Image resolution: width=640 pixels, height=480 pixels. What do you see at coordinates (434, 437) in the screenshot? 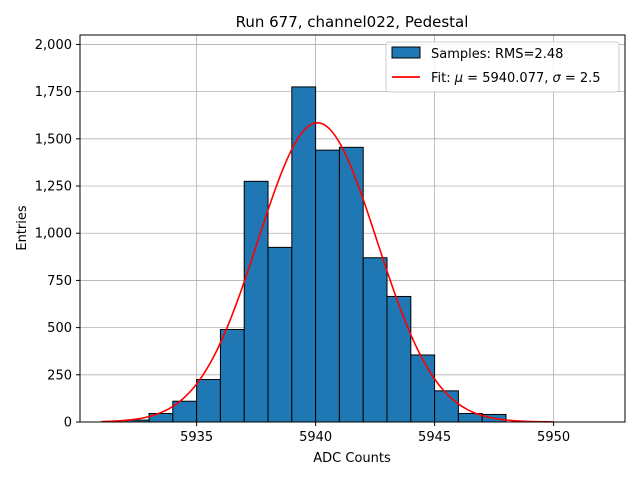
I see `x-tick-label-5945: 5945` at bounding box center [434, 437].